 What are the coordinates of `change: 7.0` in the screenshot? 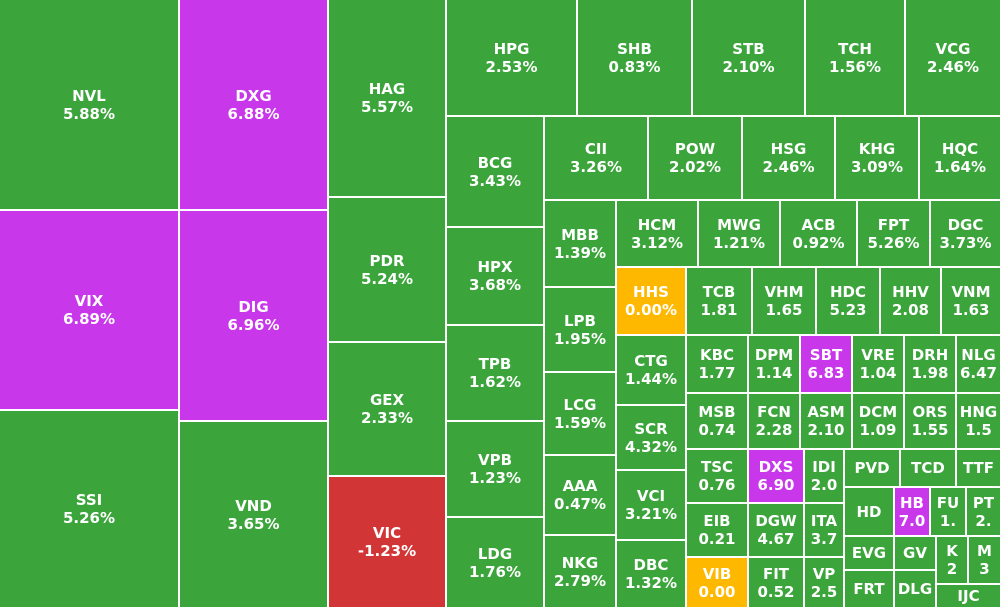 It's located at (912, 520).